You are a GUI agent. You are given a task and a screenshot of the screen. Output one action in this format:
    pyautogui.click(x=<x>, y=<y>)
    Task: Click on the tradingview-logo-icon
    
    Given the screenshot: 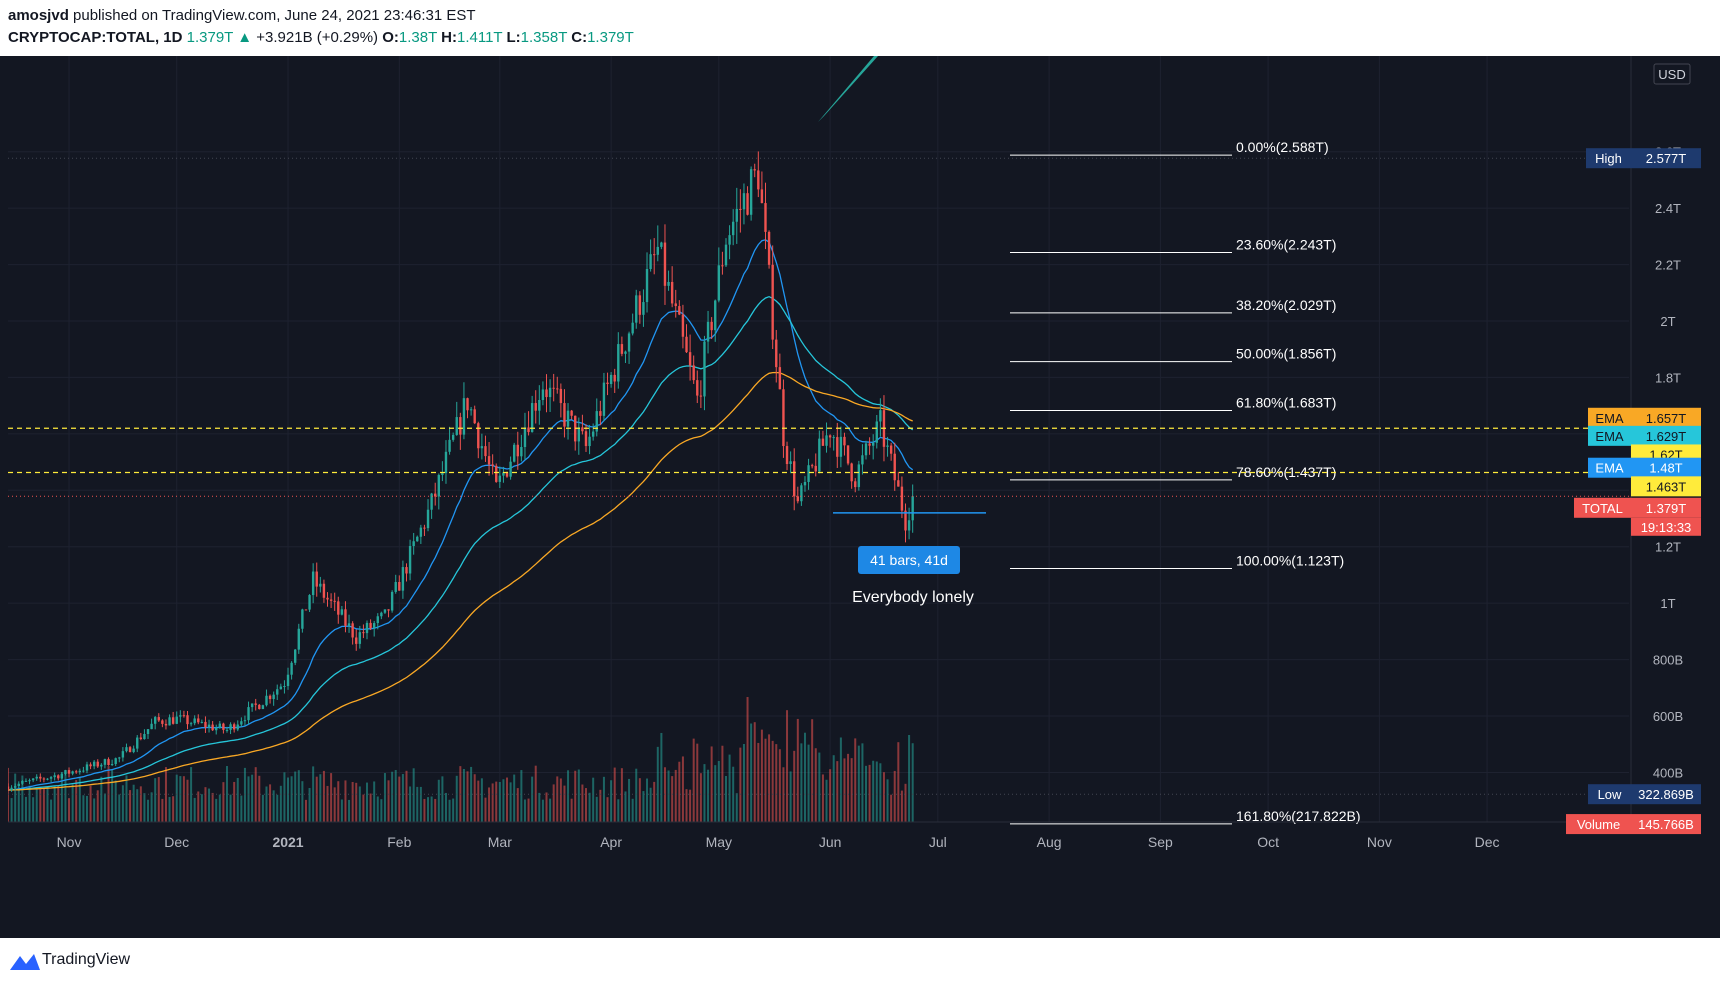 What is the action you would take?
    pyautogui.click(x=25, y=961)
    